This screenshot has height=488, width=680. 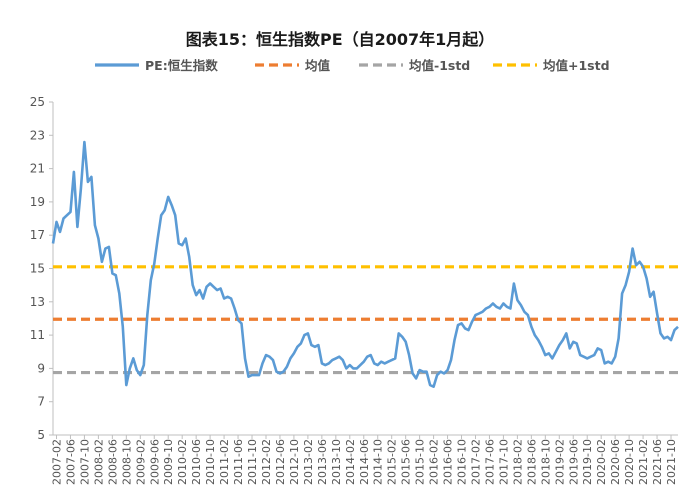 I want to click on y-tick-label: 11, so click(x=37, y=335).